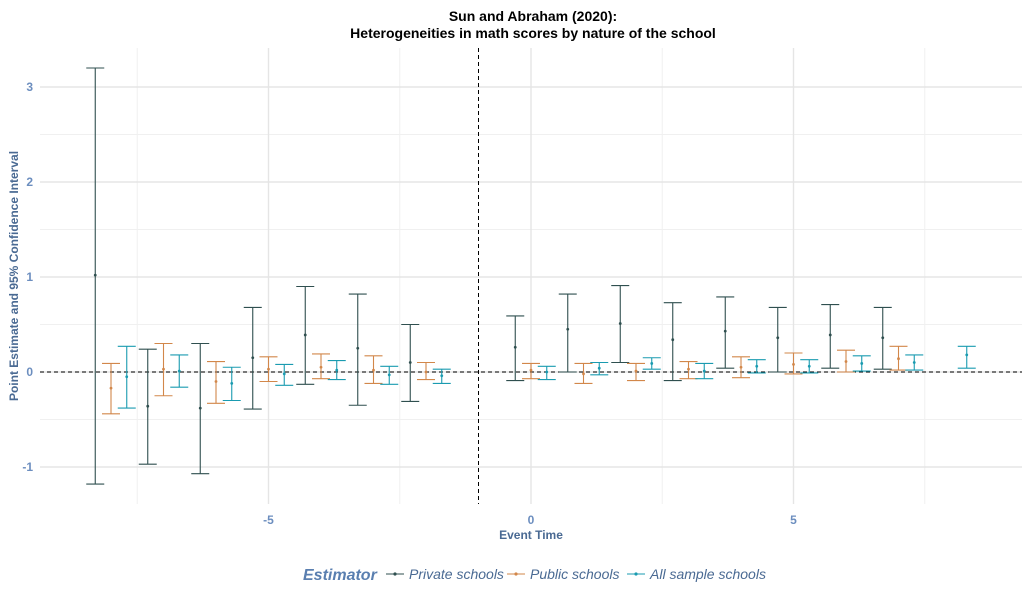 Image resolution: width=1030 pixels, height=598 pixels. What do you see at coordinates (268, 520) in the screenshot?
I see `x-tick-label: -5` at bounding box center [268, 520].